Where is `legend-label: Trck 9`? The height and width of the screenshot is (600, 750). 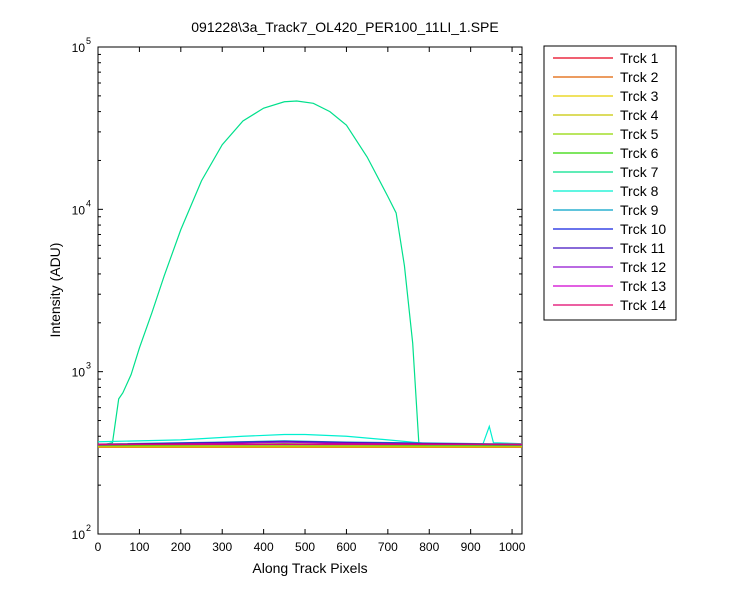
legend-label: Trck 9 is located at coordinates (639, 210).